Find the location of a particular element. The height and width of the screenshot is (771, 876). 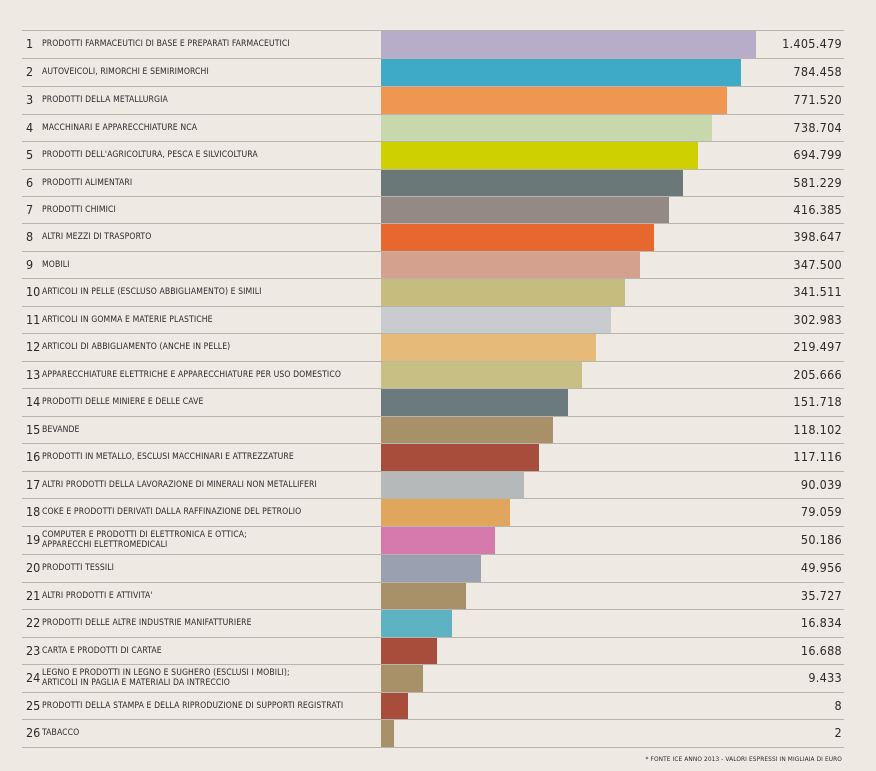

rank-number: 17 is located at coordinates (33, 484).